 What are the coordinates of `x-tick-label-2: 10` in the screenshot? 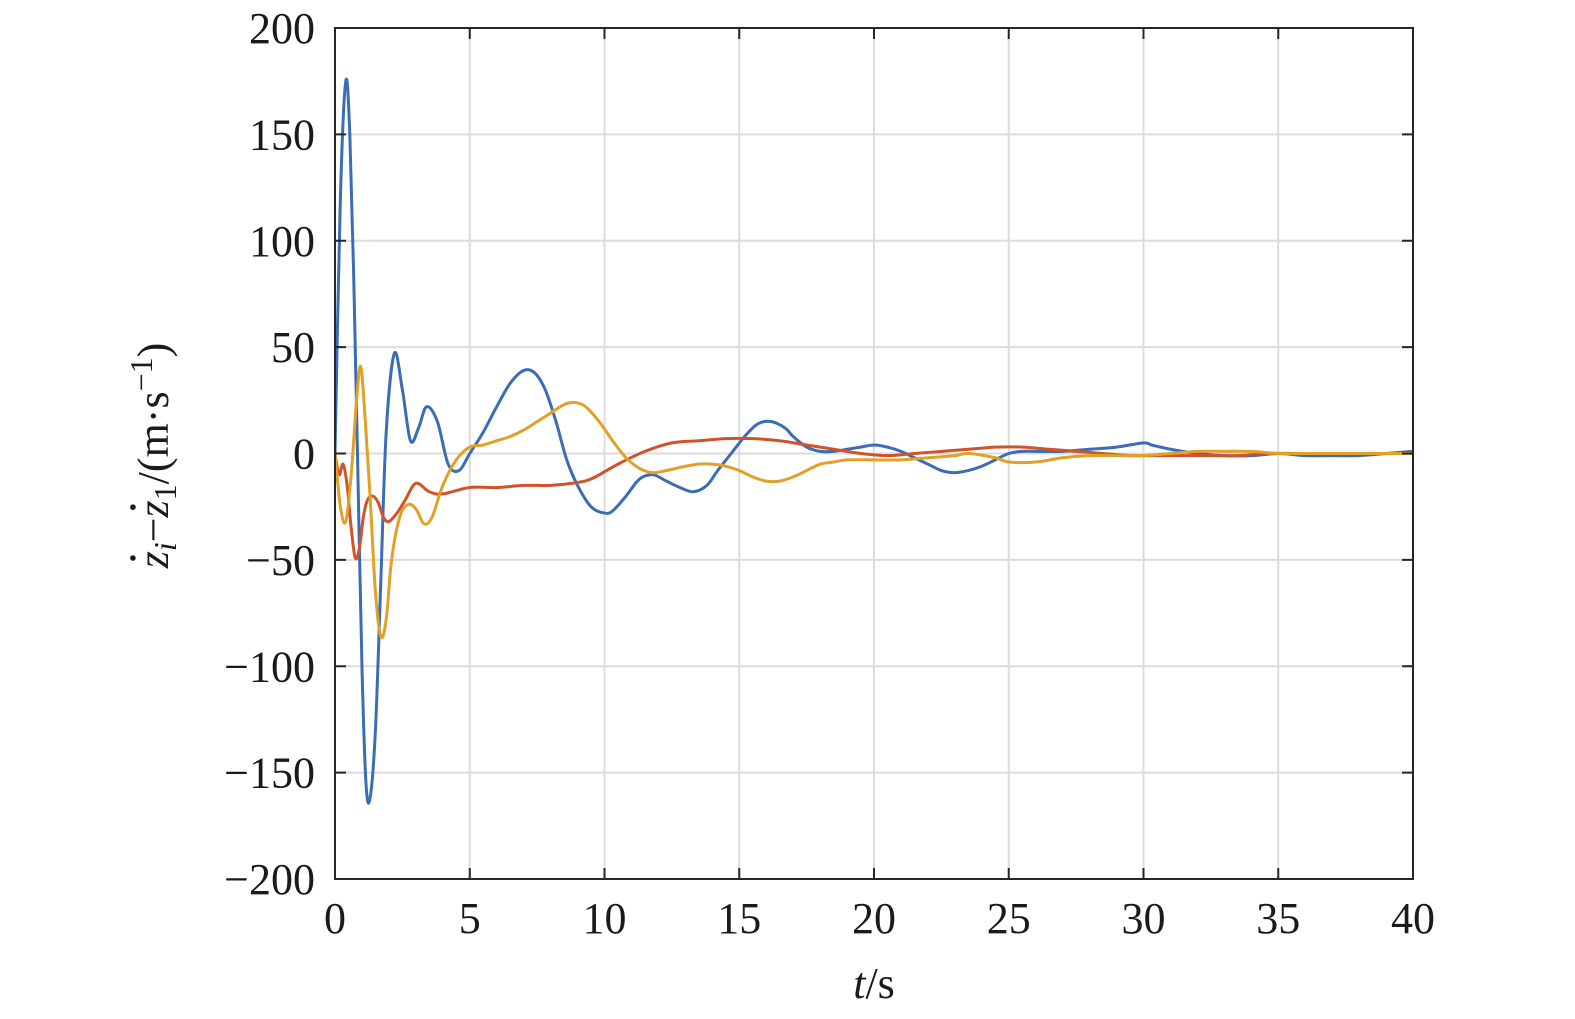 It's located at (605, 918).